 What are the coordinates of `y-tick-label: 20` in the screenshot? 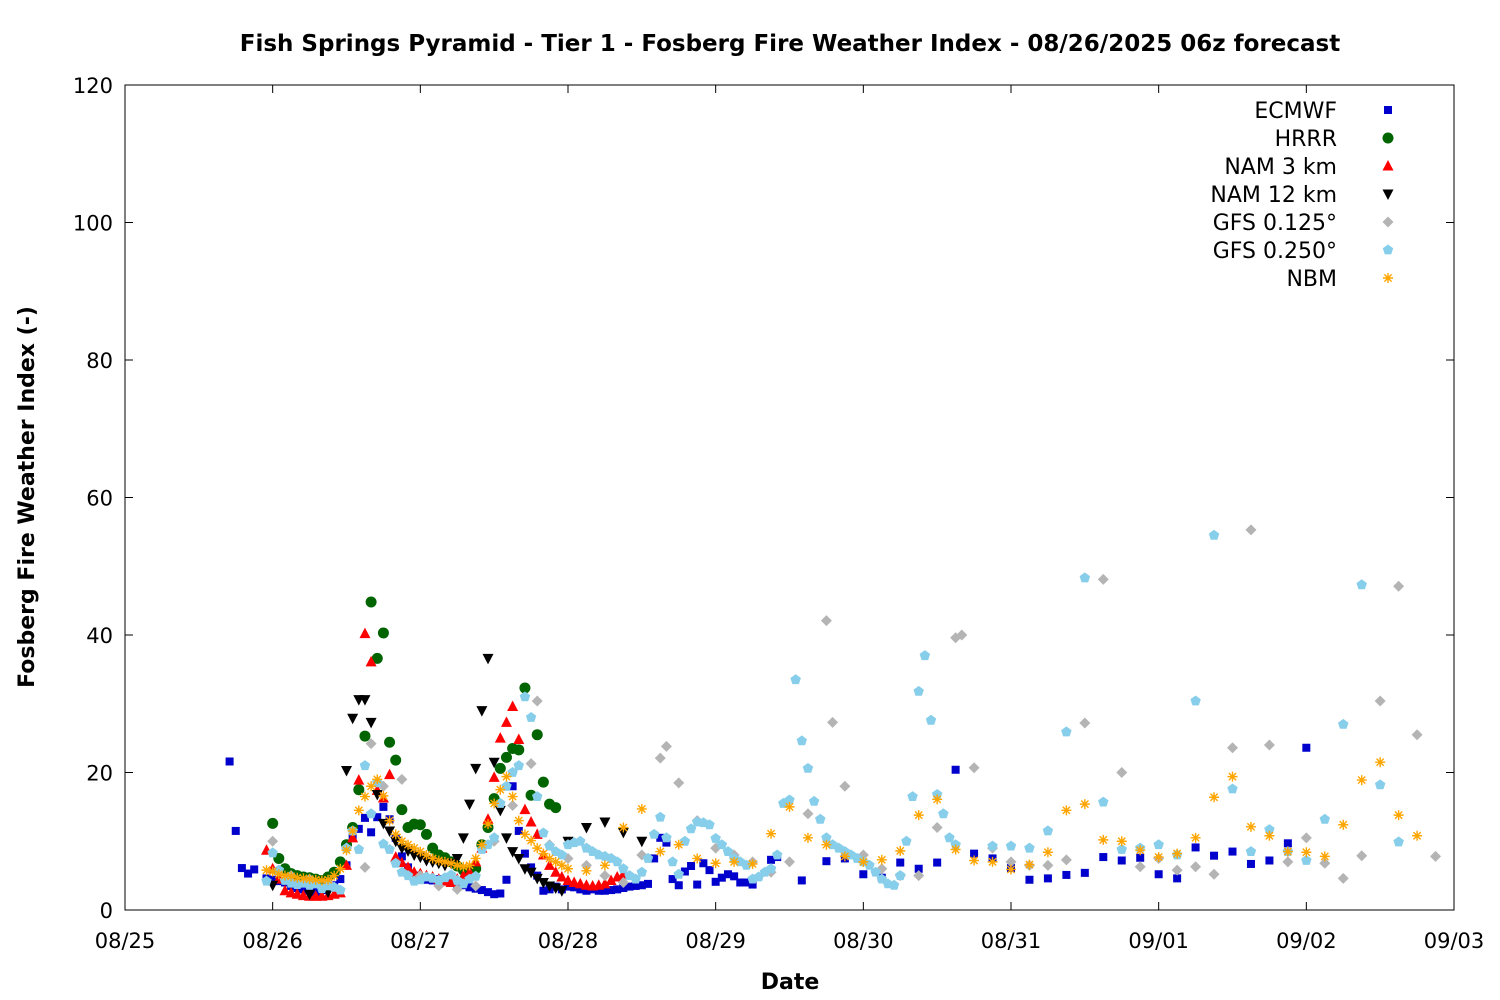 It's located at (99, 774).